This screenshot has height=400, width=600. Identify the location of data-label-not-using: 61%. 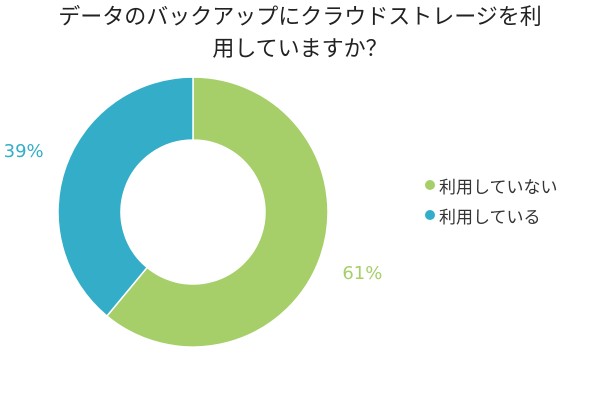
(362, 273).